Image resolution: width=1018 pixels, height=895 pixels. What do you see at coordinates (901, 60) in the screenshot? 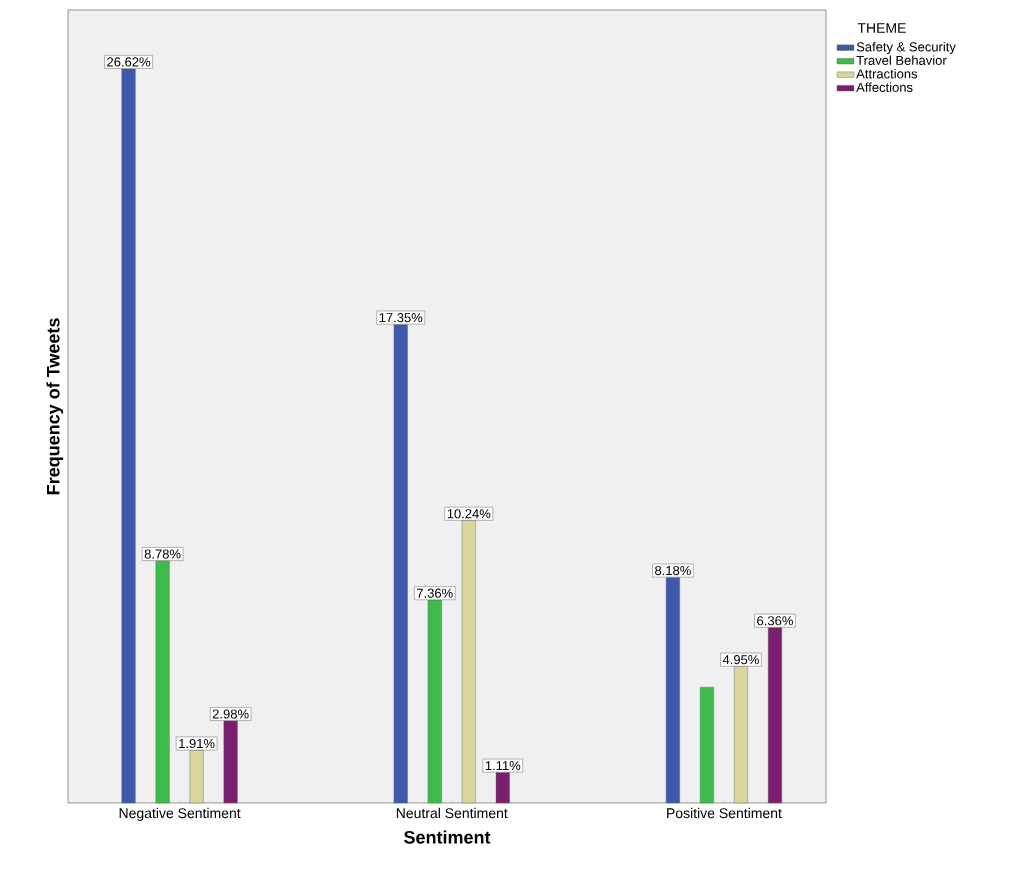
I see `legend-label: Travel Behavior` at bounding box center [901, 60].